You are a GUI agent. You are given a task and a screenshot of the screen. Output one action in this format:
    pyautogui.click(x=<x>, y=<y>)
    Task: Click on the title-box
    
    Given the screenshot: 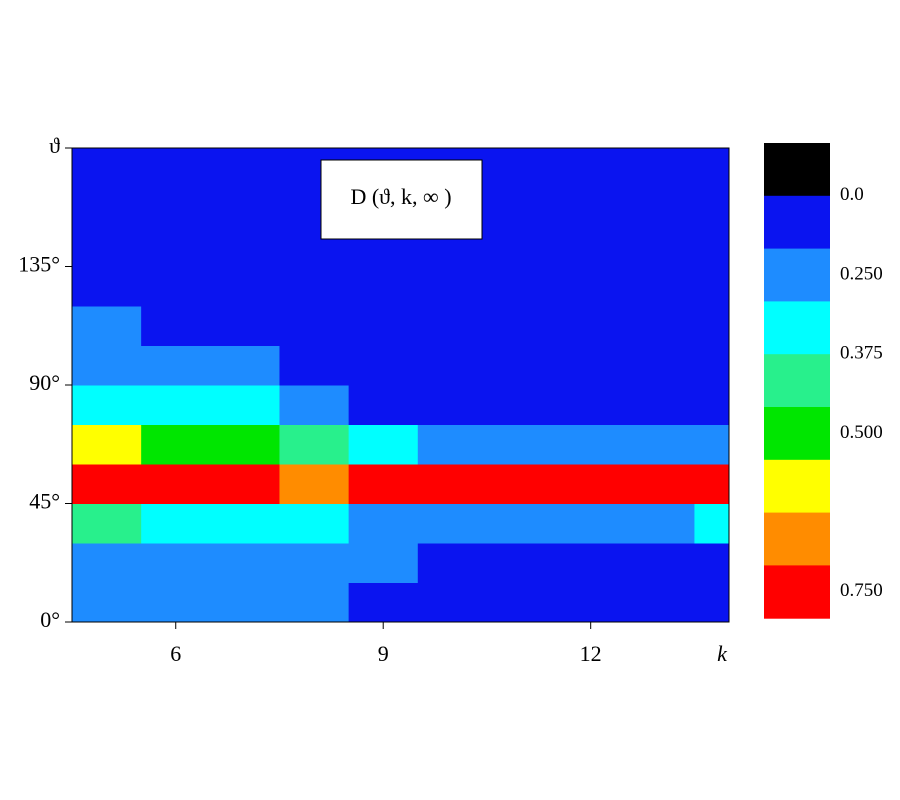 What is the action you would take?
    pyautogui.click(x=401, y=199)
    